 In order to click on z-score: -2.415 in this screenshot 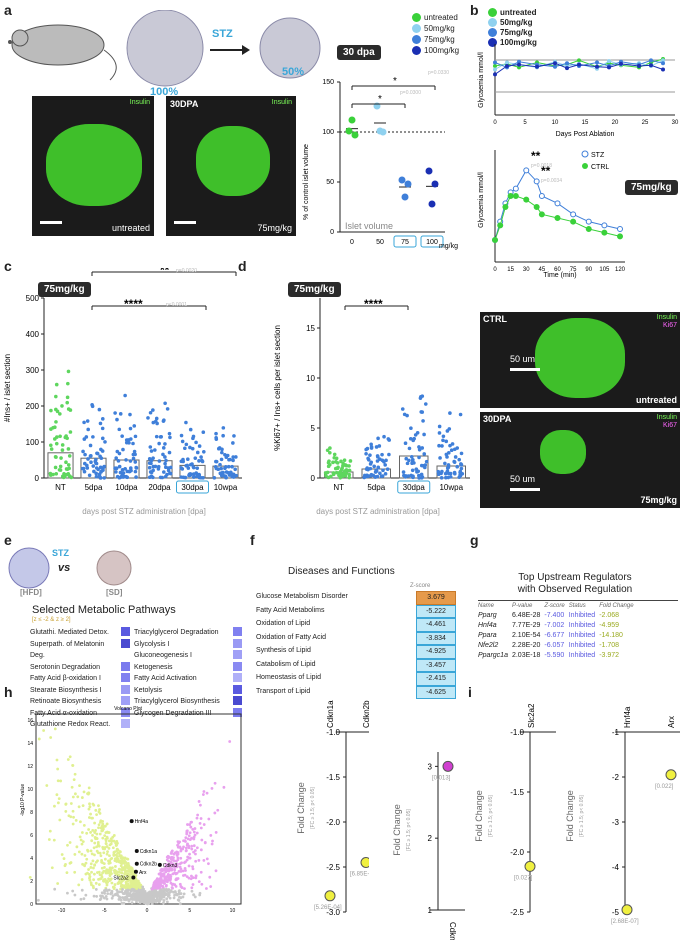, I will do `click(436, 679)`.